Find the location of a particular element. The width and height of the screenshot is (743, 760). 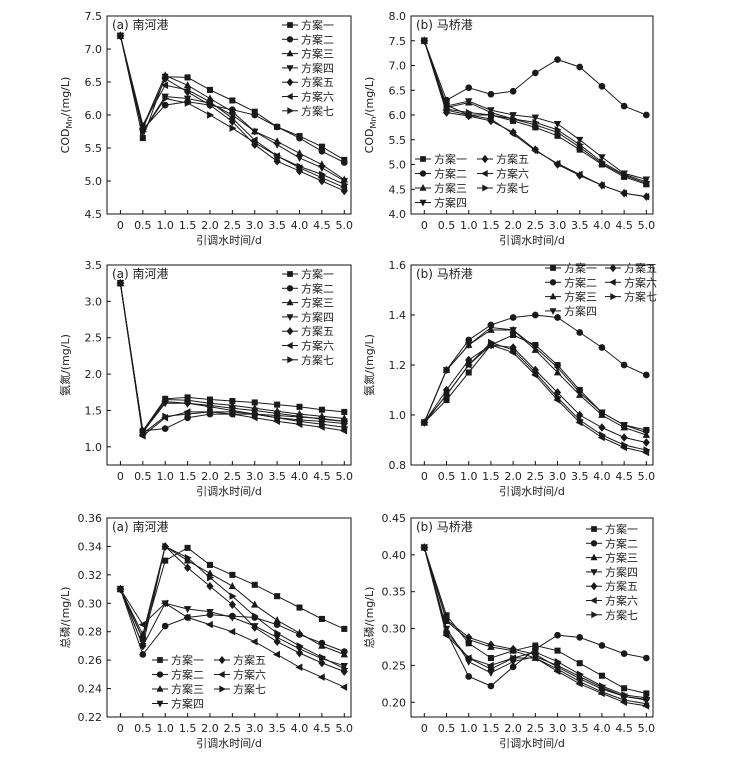

y-tick-label: 0.8 is located at coordinates (398, 465).